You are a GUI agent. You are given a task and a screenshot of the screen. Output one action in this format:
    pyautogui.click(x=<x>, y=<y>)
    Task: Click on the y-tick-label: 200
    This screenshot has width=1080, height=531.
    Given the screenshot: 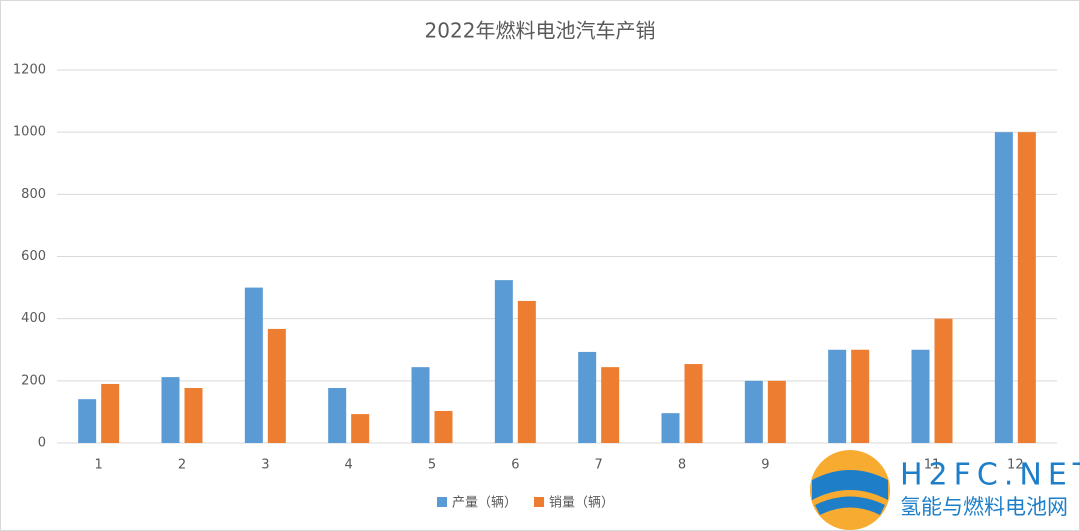 What is the action you would take?
    pyautogui.click(x=33, y=380)
    